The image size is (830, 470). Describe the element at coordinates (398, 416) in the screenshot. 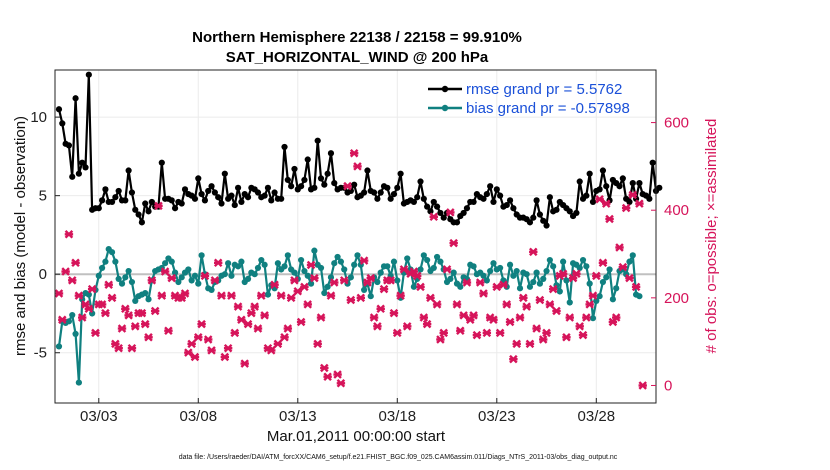

I see `x-tick-label: 03/18` at that location.